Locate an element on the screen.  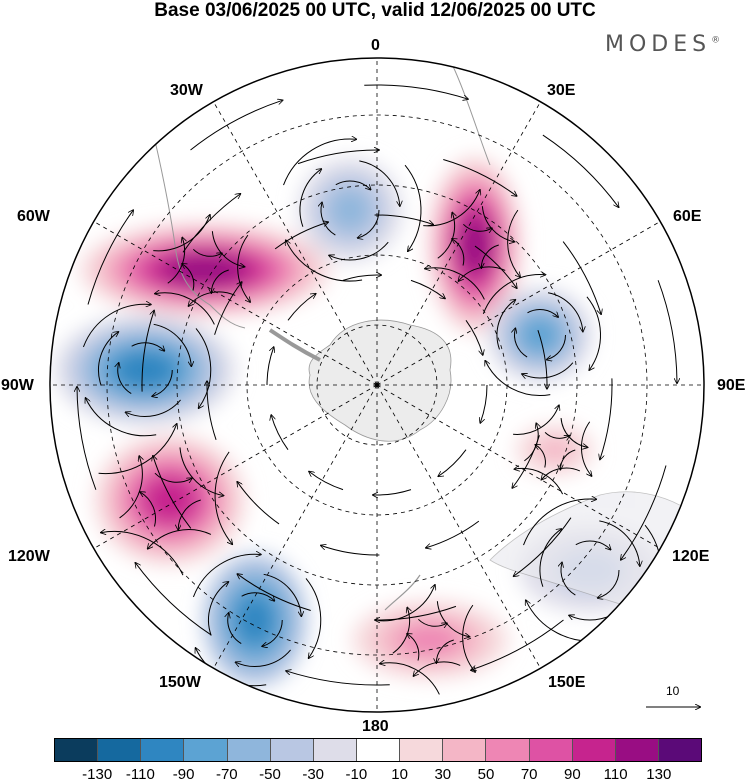
reference-vector-label: 10 is located at coordinates (673, 691).